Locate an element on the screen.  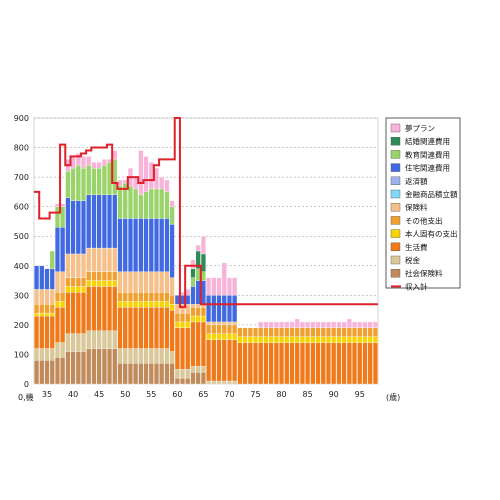
legend-label: その他支出 is located at coordinates (424, 220).